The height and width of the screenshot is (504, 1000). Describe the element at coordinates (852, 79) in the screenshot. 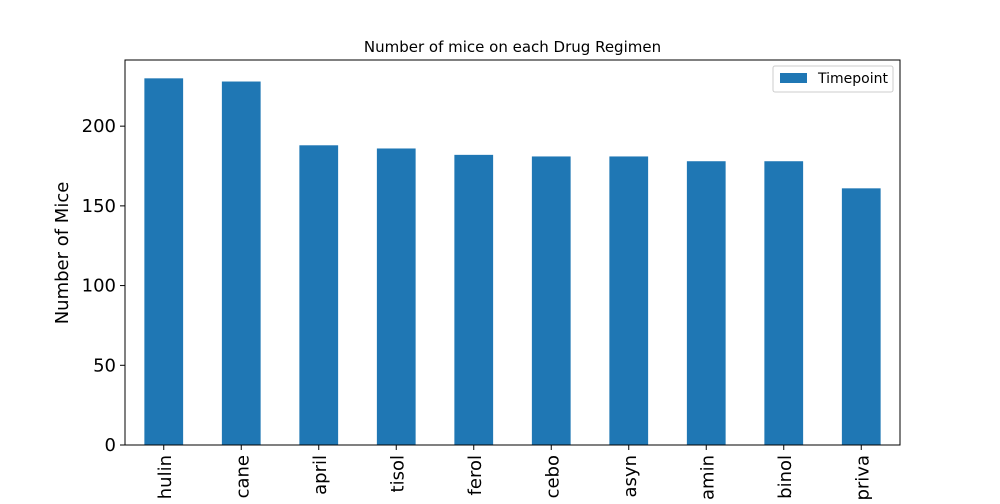

I see `legend-label: Timepoint` at that location.